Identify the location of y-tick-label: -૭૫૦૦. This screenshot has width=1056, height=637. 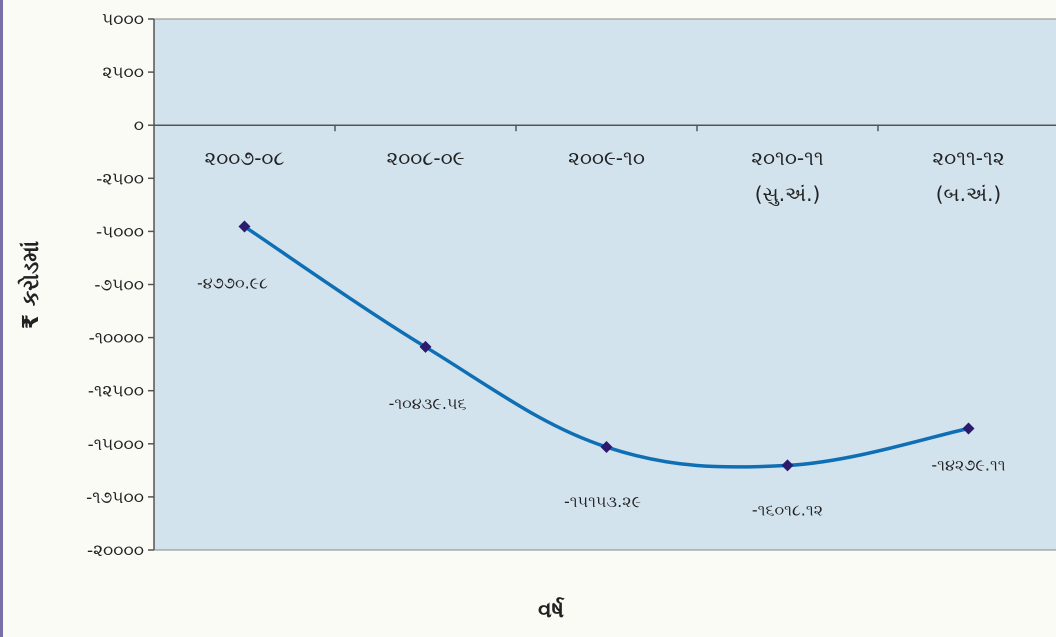
(119, 286).